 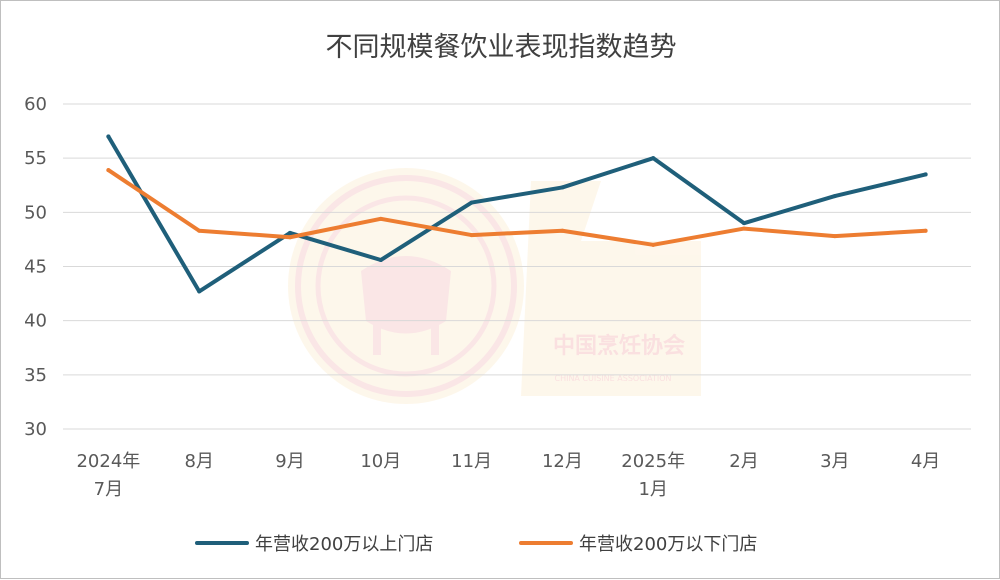 I want to click on x-tick-label: 11月, so click(x=471, y=461).